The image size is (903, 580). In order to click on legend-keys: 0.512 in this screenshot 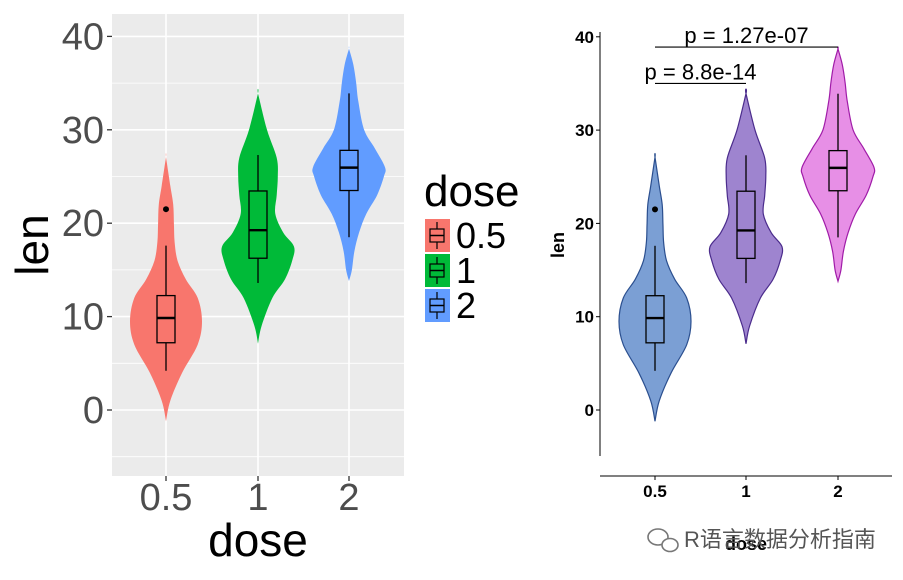, I will do `click(465, 270)`.